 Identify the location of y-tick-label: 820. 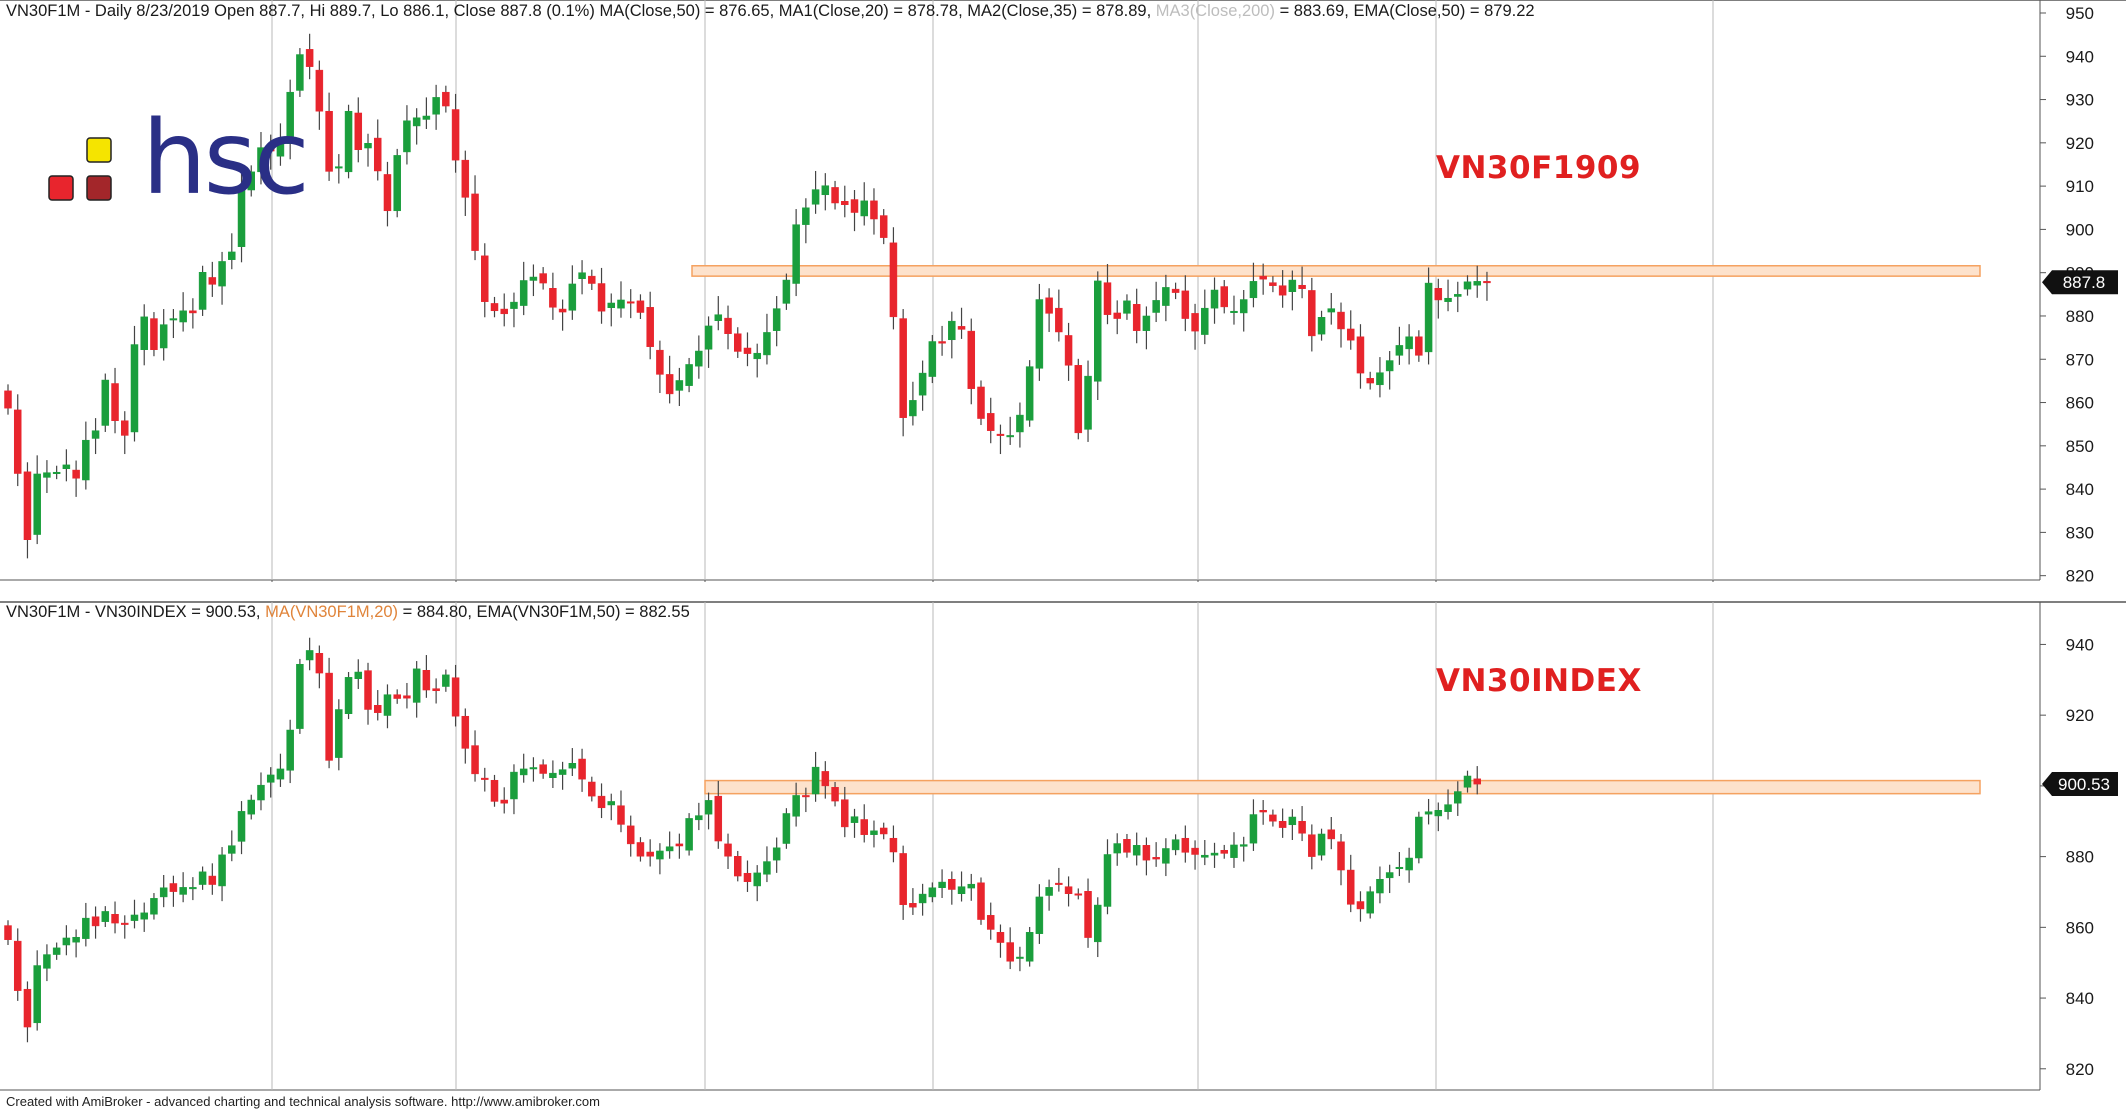
(2080, 574).